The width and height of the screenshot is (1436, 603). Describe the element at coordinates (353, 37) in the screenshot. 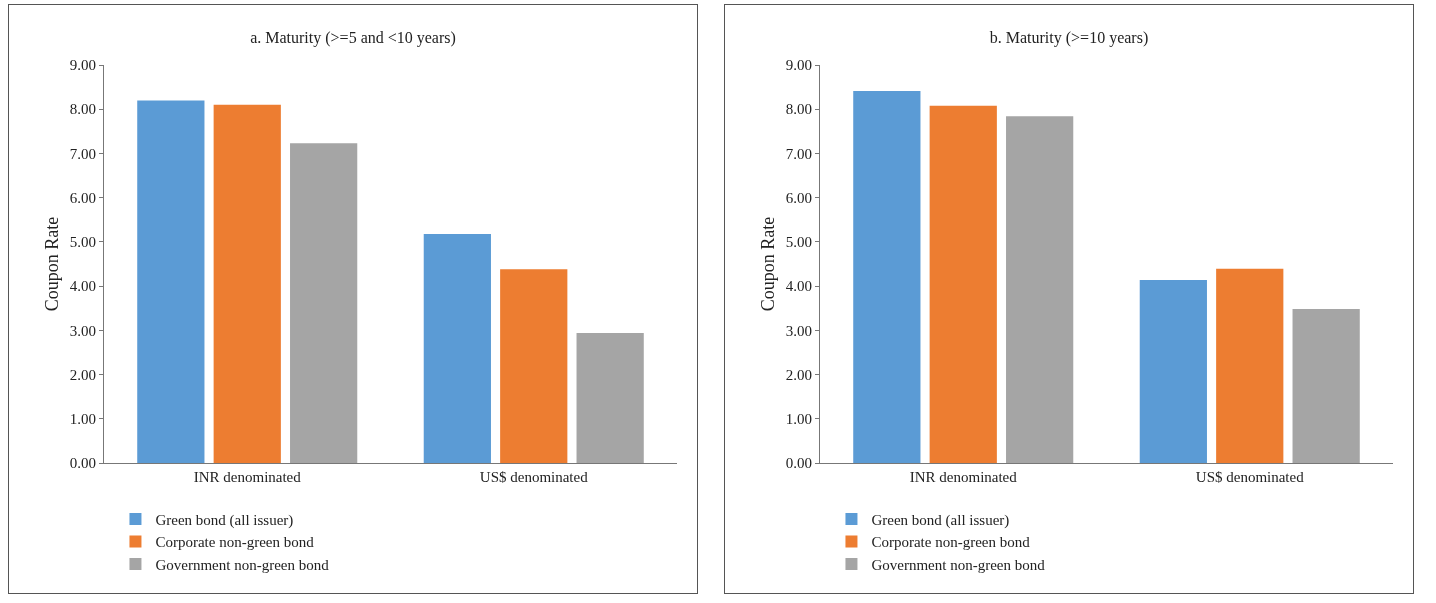

I see `chart-title: a. Maturity (>=5 and <10 years)` at that location.